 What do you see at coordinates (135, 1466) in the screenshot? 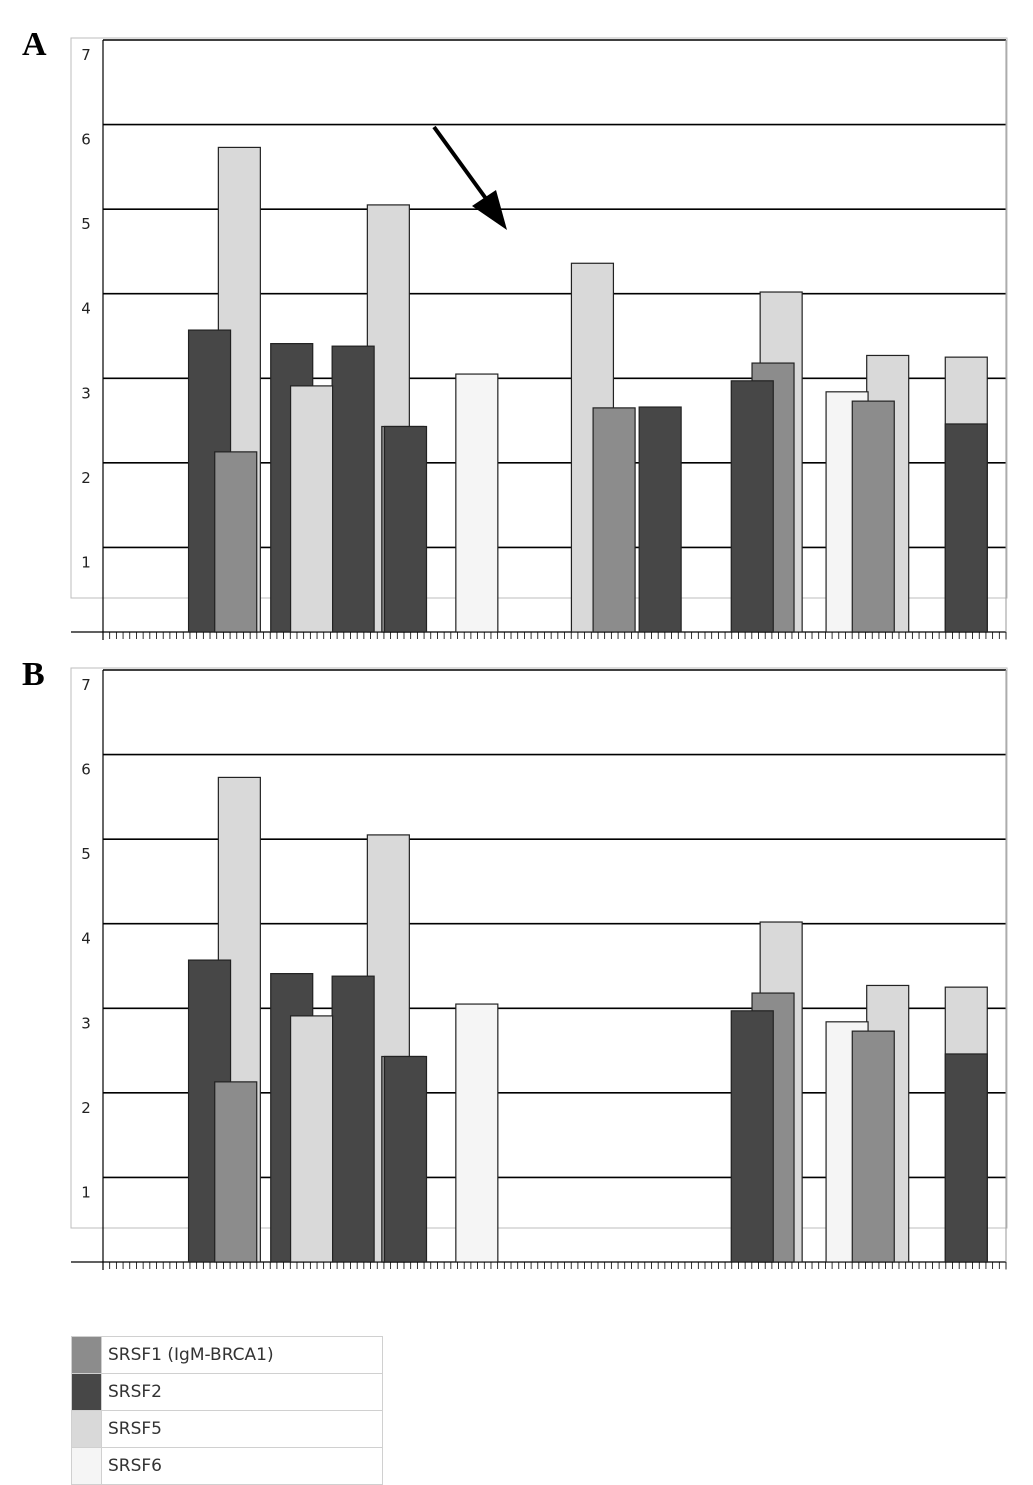
I see `legend-label: SRSF6` at bounding box center [135, 1466].